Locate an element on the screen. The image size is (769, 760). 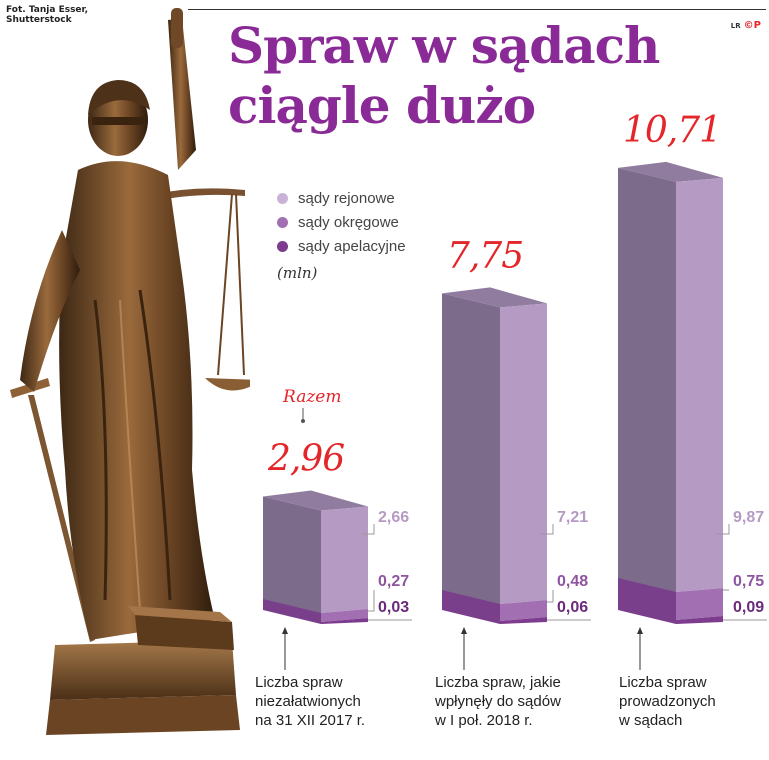
legend-item-okregowe: sądy okręgowe is located at coordinates (341, 222).